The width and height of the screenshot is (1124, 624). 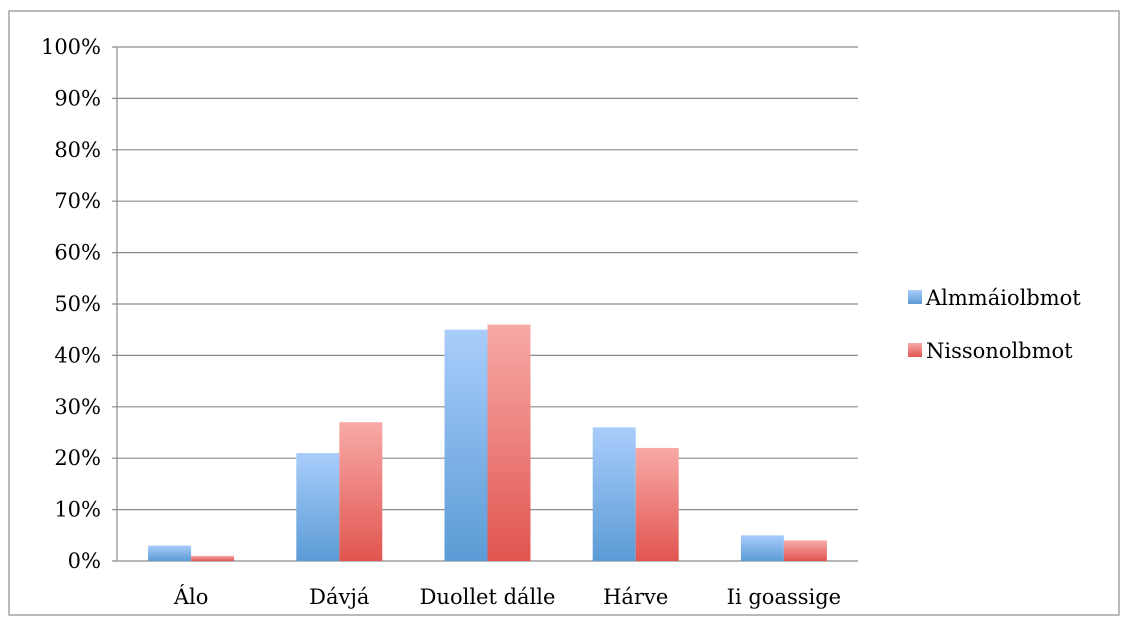 What do you see at coordinates (77, 304) in the screenshot?
I see `y-tick-label: 50%` at bounding box center [77, 304].